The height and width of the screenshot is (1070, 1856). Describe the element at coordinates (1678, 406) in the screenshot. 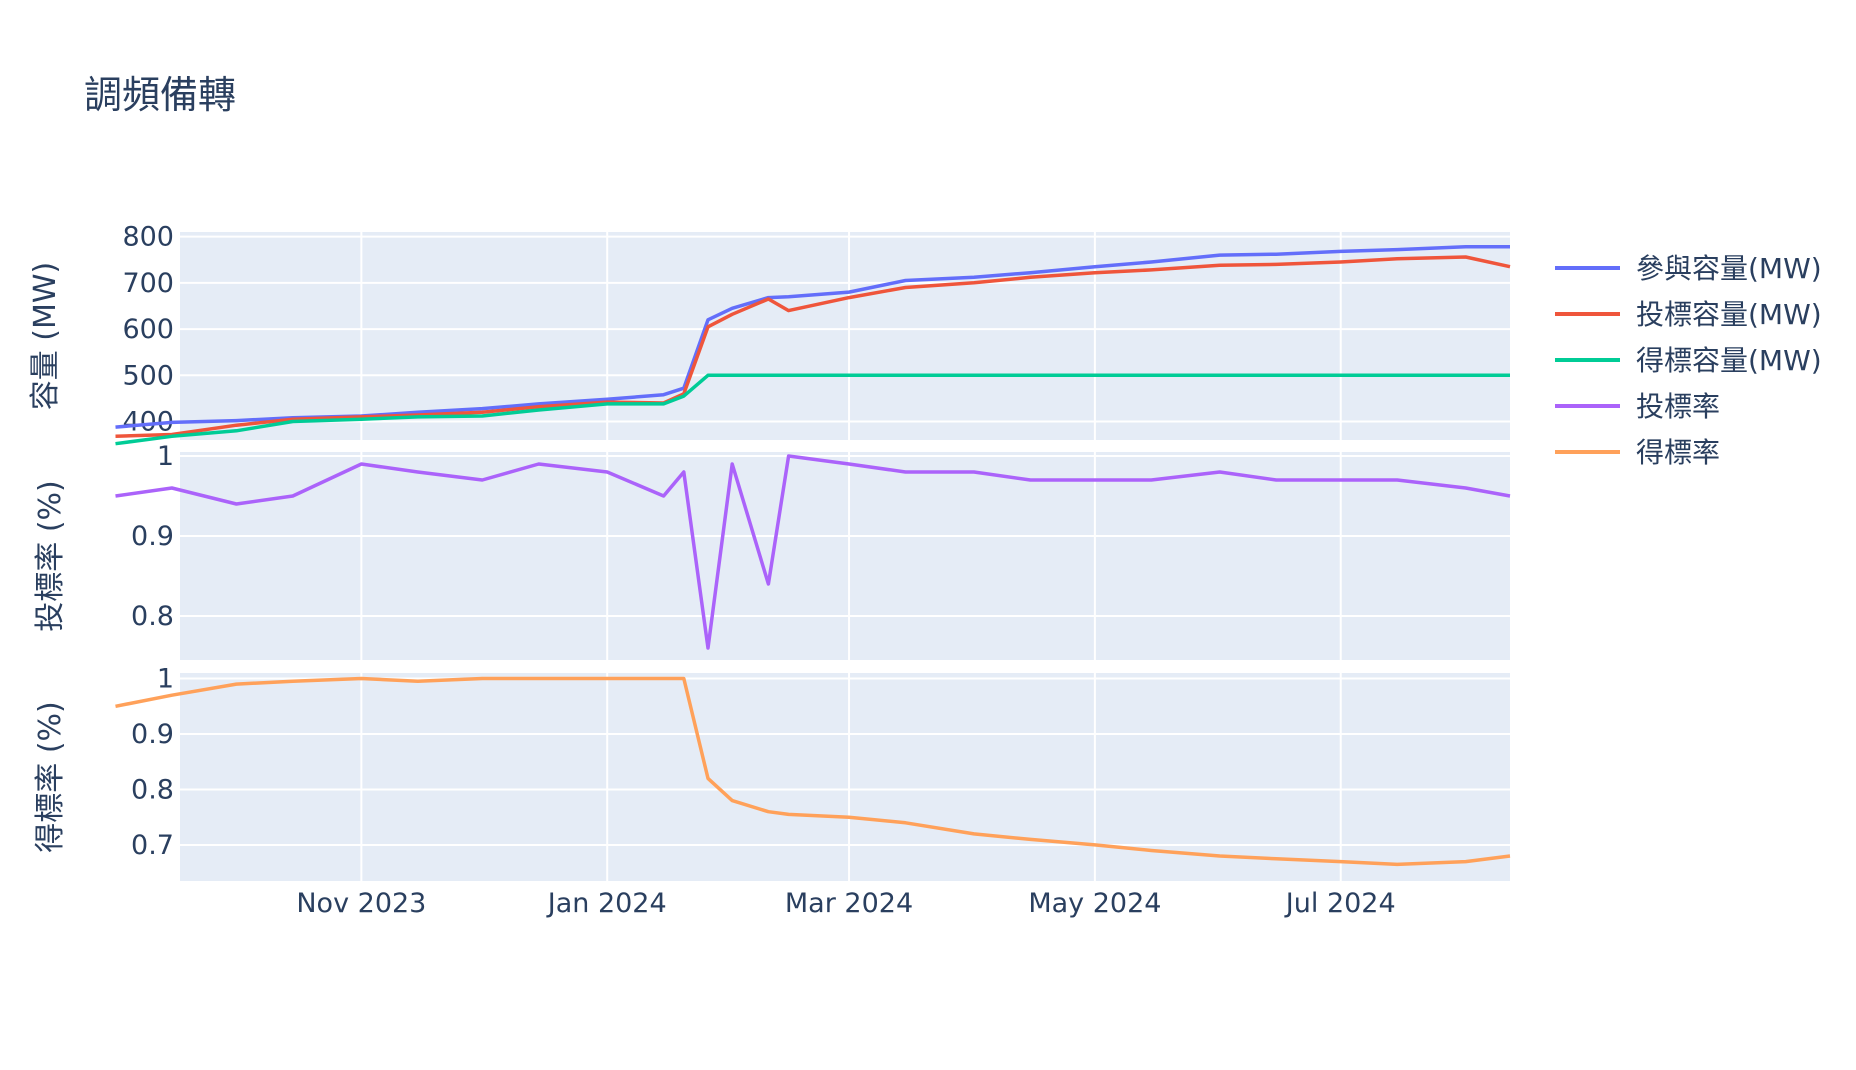

I see `legend-label: 投標率` at that location.